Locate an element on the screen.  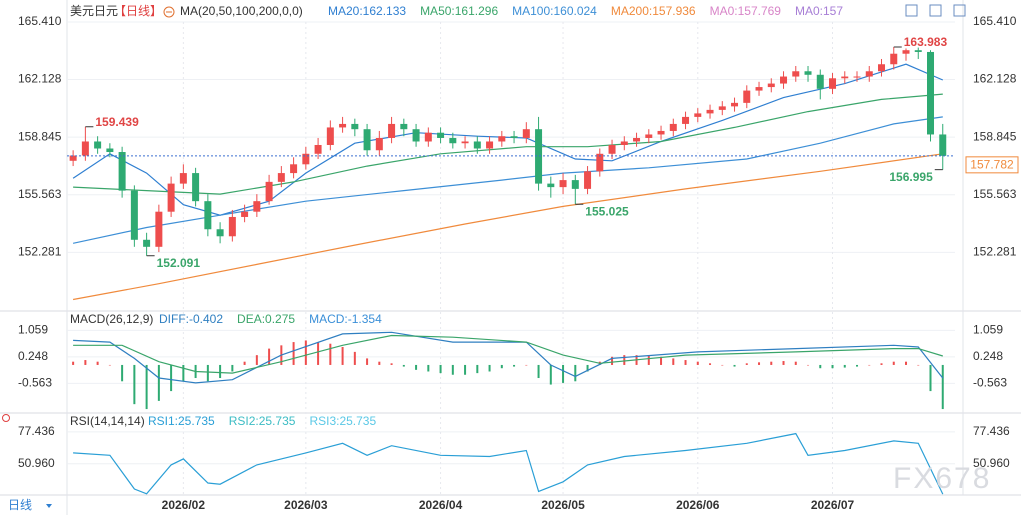
legend-entry: MACD:-1.354 is located at coordinates (345, 319).